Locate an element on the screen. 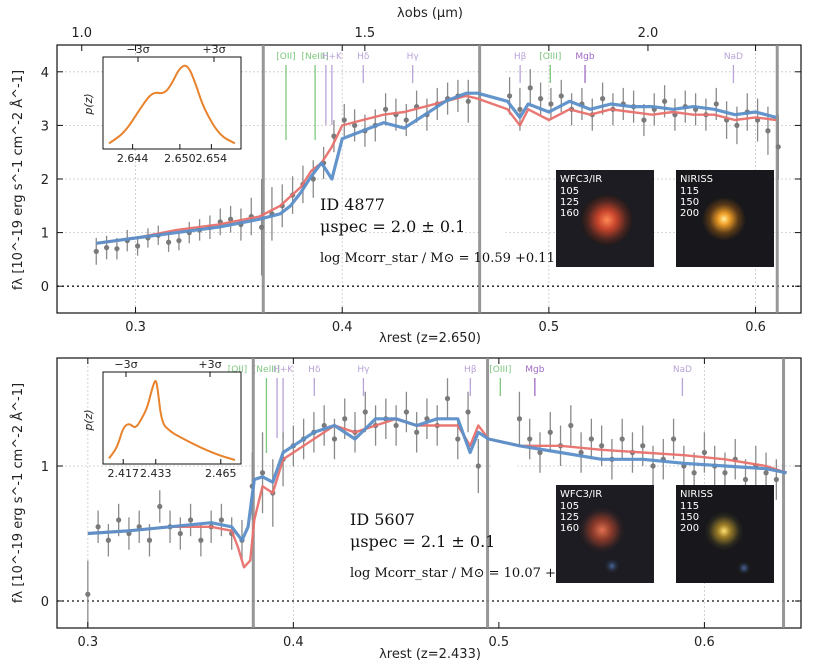 The height and width of the screenshot is (670, 816). mu-spec: μspec = 2.1 ± 0.1 is located at coordinates (422, 541).